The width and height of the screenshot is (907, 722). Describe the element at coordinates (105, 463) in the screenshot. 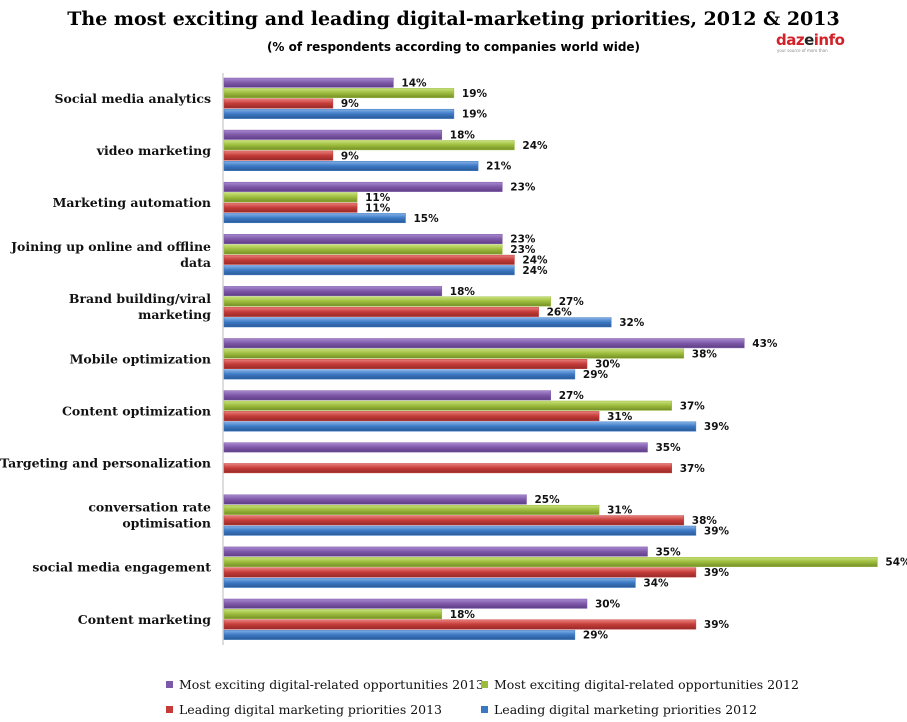

I see `category-label-line: Targeting and personalization` at that location.